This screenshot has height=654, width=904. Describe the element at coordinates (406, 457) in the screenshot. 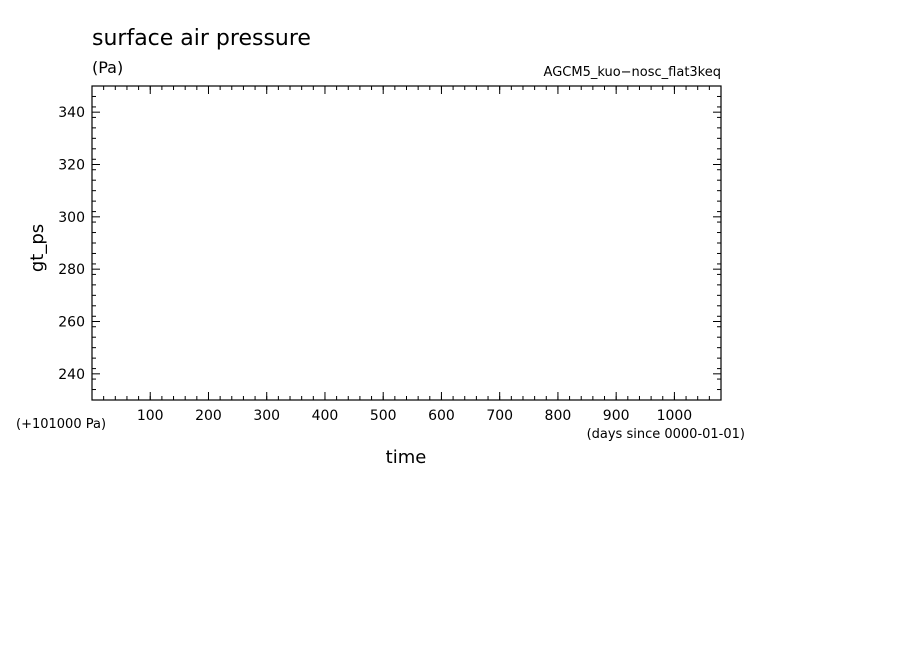

I see `x-axis-label: time` at that location.